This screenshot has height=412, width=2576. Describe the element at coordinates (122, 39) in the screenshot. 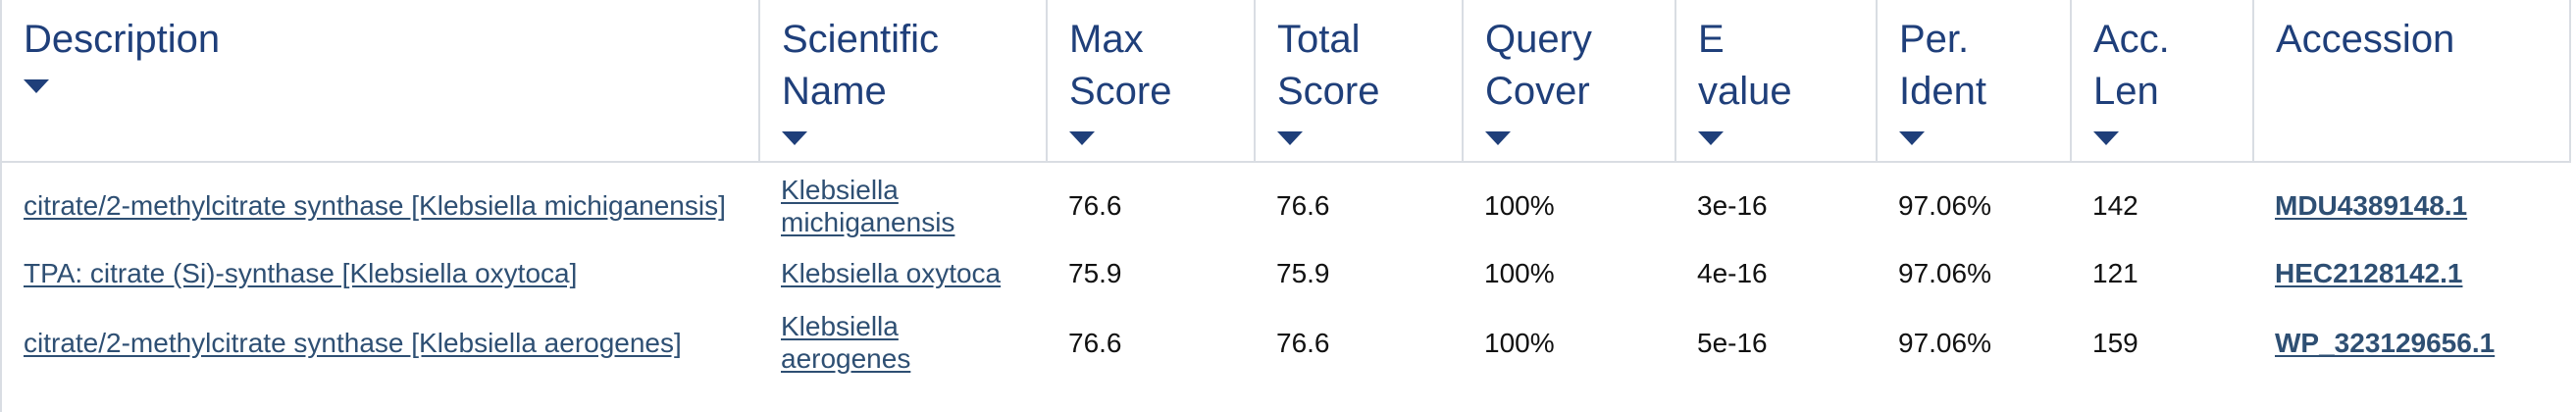

I see `col-header-label: Description` at that location.